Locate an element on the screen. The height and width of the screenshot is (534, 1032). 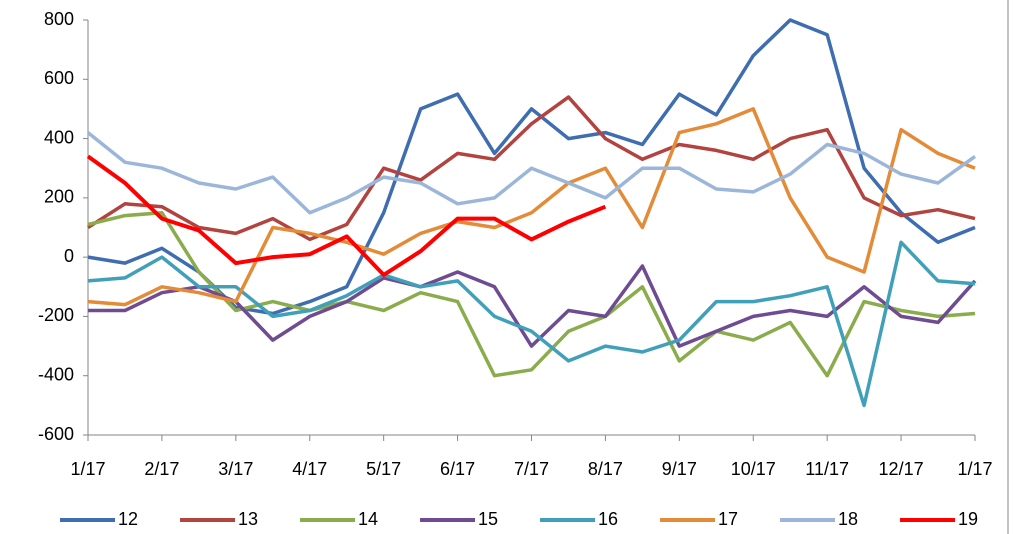
y-tick-label: 600 is located at coordinates (59, 78).